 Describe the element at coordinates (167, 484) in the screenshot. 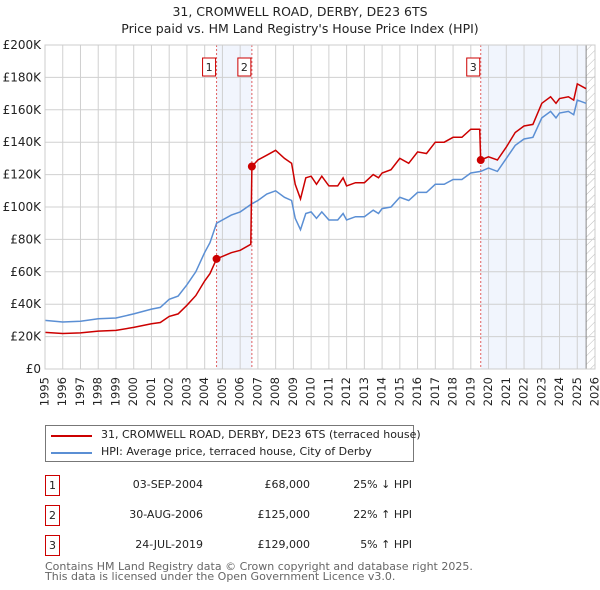

I see `transaction-date: 03-SEP-2004` at that location.